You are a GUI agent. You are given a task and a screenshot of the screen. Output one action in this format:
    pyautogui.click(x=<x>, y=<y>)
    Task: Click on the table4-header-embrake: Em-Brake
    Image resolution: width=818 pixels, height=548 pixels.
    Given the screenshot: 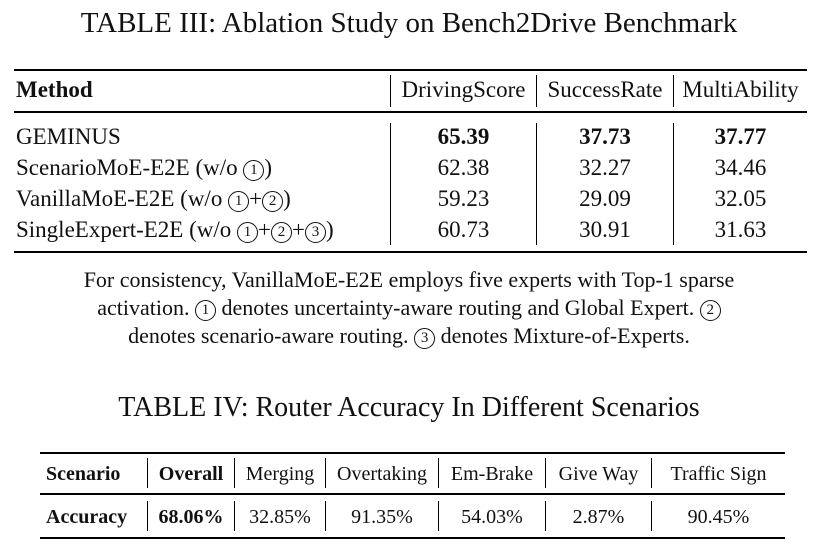 What is the action you would take?
    pyautogui.click(x=492, y=474)
    